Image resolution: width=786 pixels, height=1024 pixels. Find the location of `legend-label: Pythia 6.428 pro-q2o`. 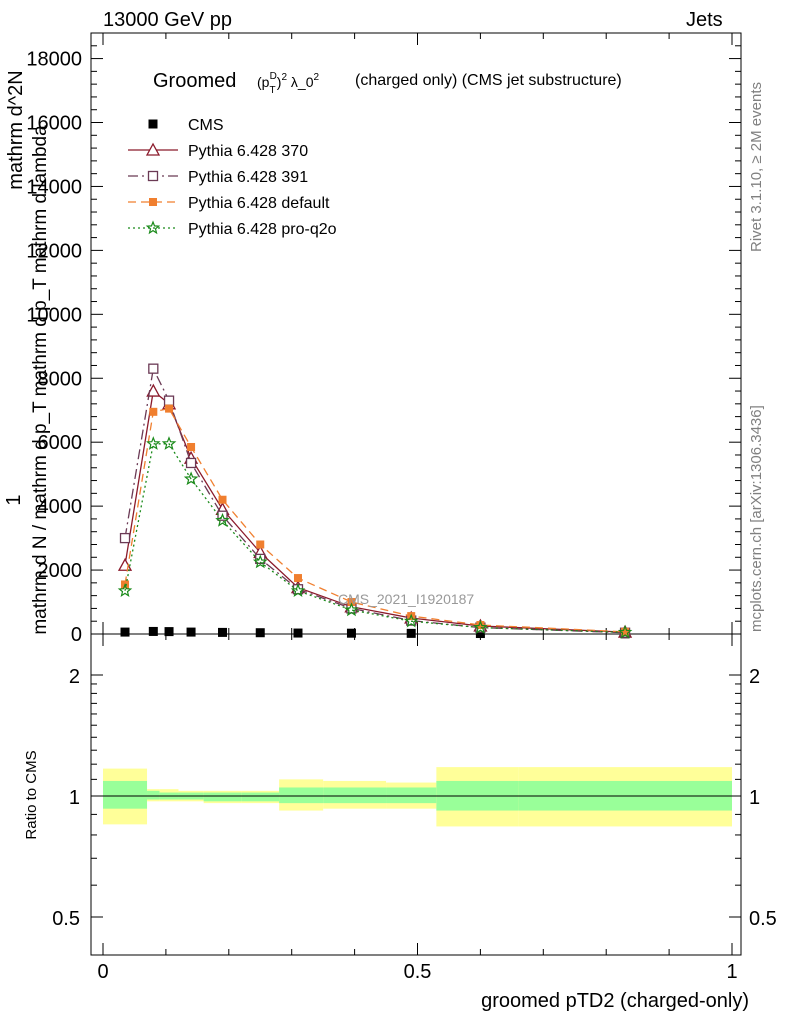

legend-label: Pythia 6.428 pro-q2o is located at coordinates (262, 229).